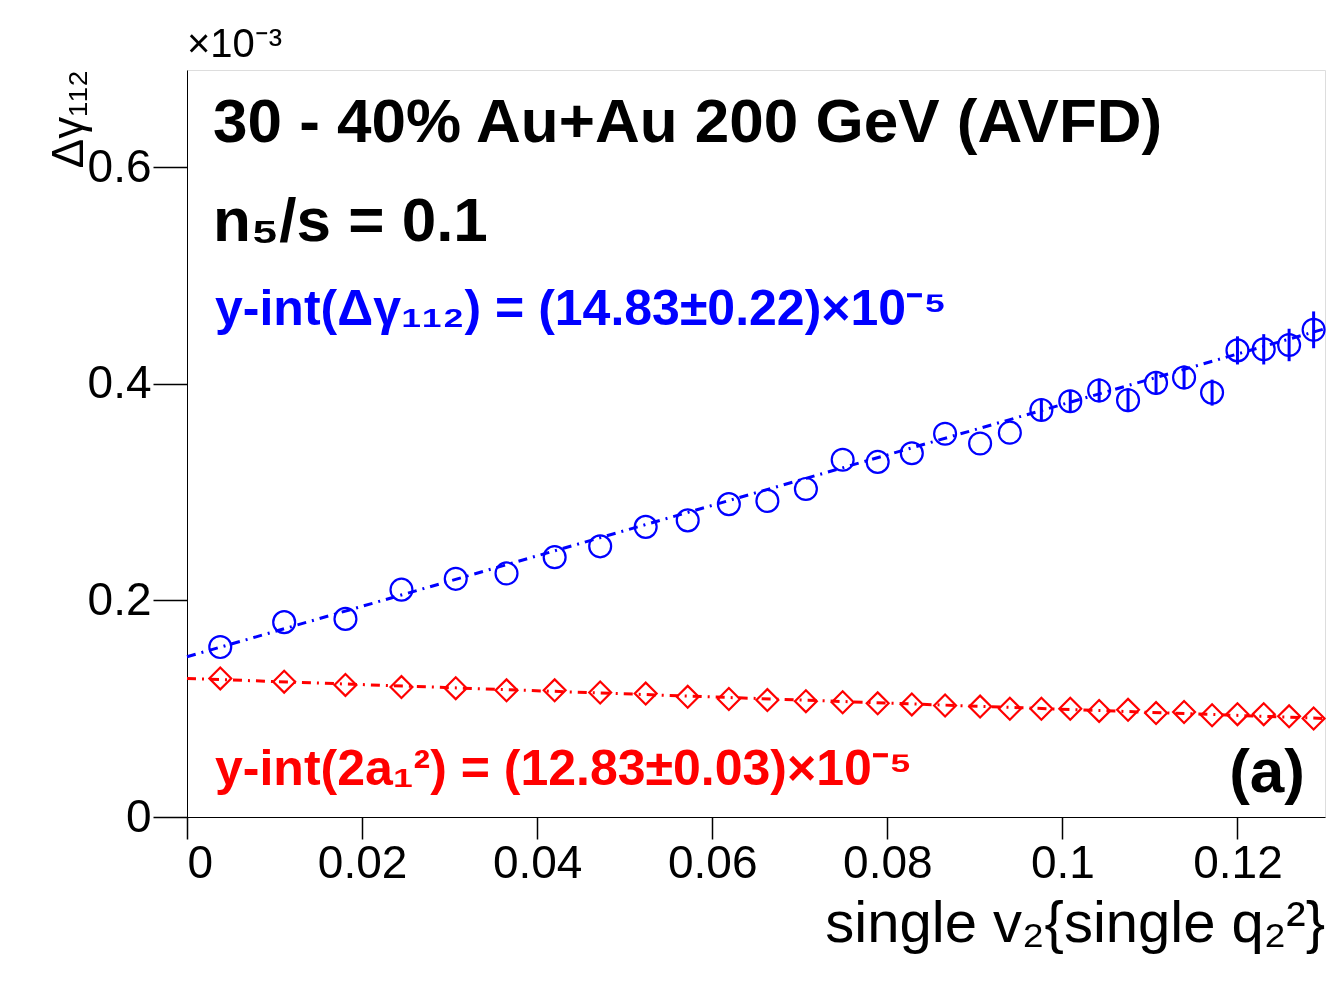 This screenshot has height=983, width=1331. What do you see at coordinates (581, 308) in the screenshot?
I see `series-label: y-int(Δγ₁₁₂) = (14.83±0.22)×10⁻⁵` at bounding box center [581, 308].